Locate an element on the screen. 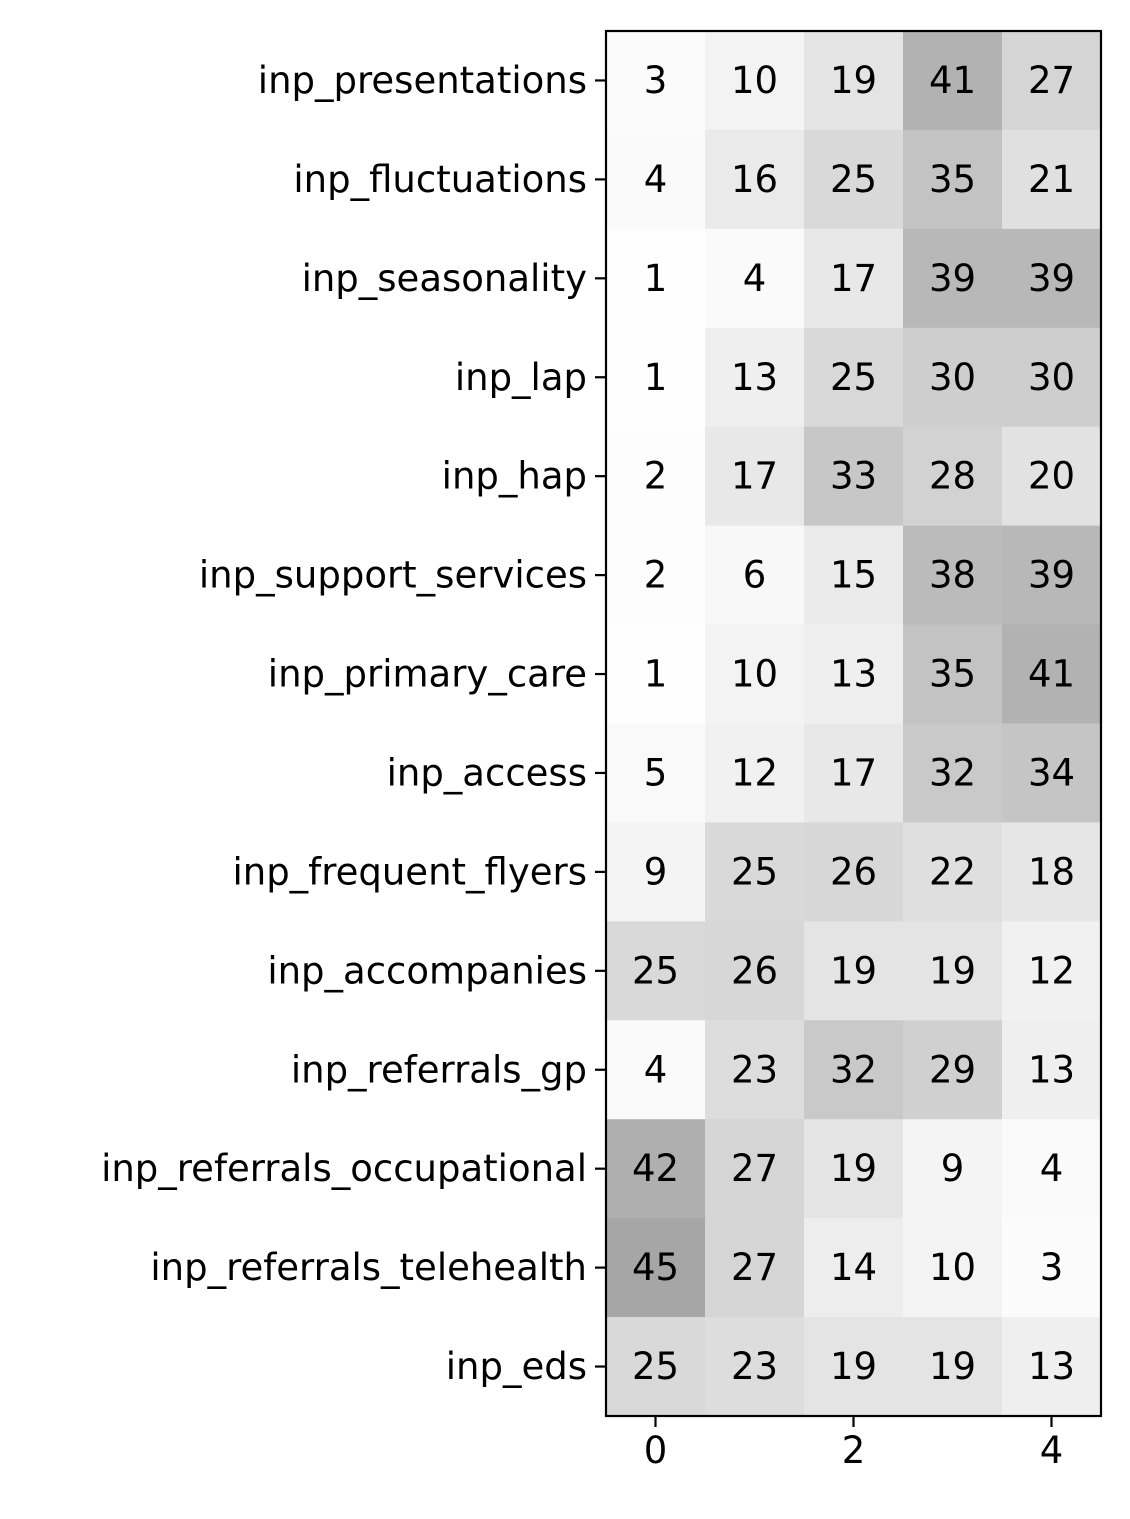 The image size is (1130, 1519). y-tick-label: inp_fluctuations is located at coordinates (440, 179).